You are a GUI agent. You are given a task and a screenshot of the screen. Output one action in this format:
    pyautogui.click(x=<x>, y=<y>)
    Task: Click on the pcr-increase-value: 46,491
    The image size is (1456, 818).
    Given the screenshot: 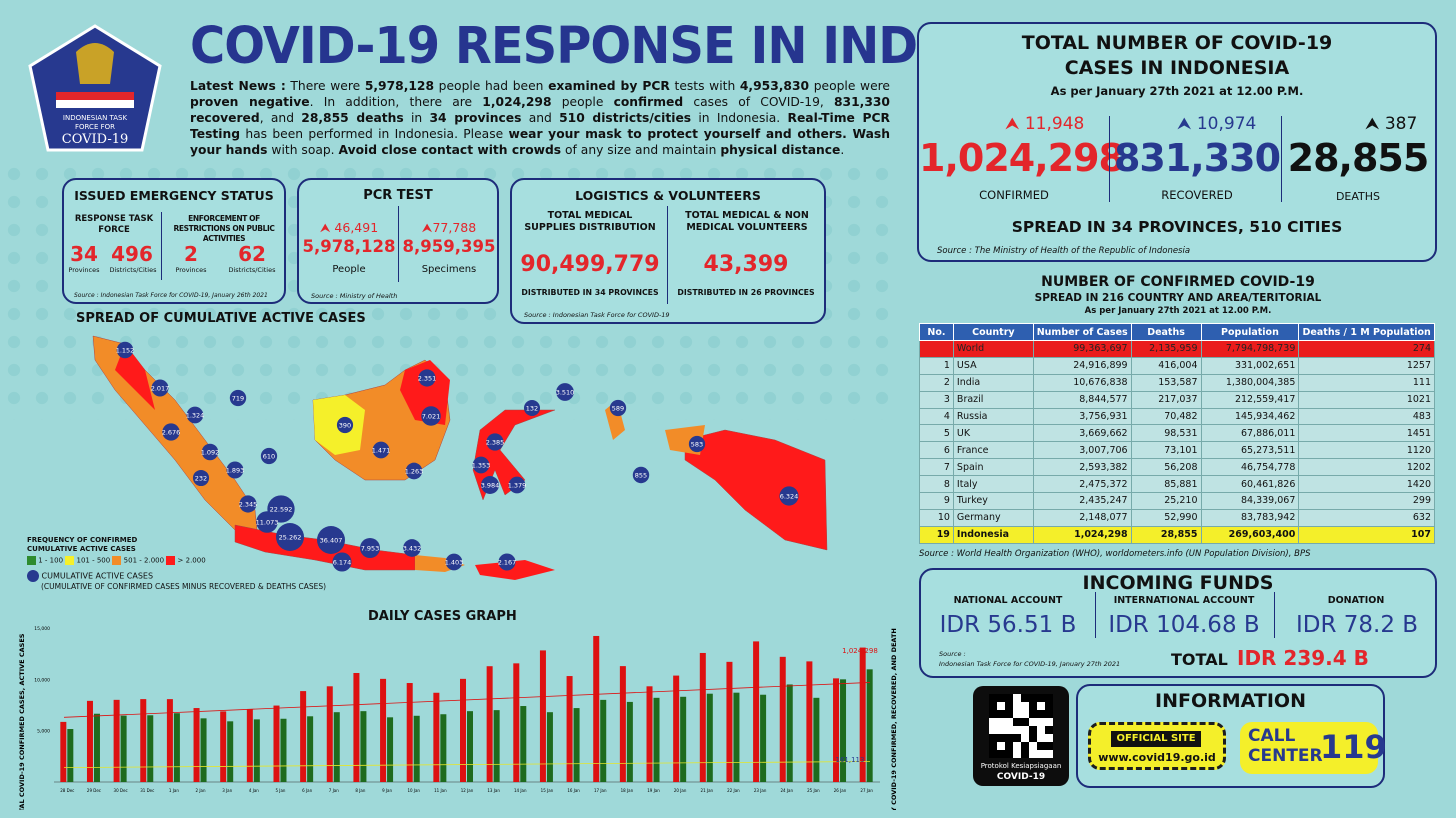 What is the action you would take?
    pyautogui.click(x=356, y=227)
    